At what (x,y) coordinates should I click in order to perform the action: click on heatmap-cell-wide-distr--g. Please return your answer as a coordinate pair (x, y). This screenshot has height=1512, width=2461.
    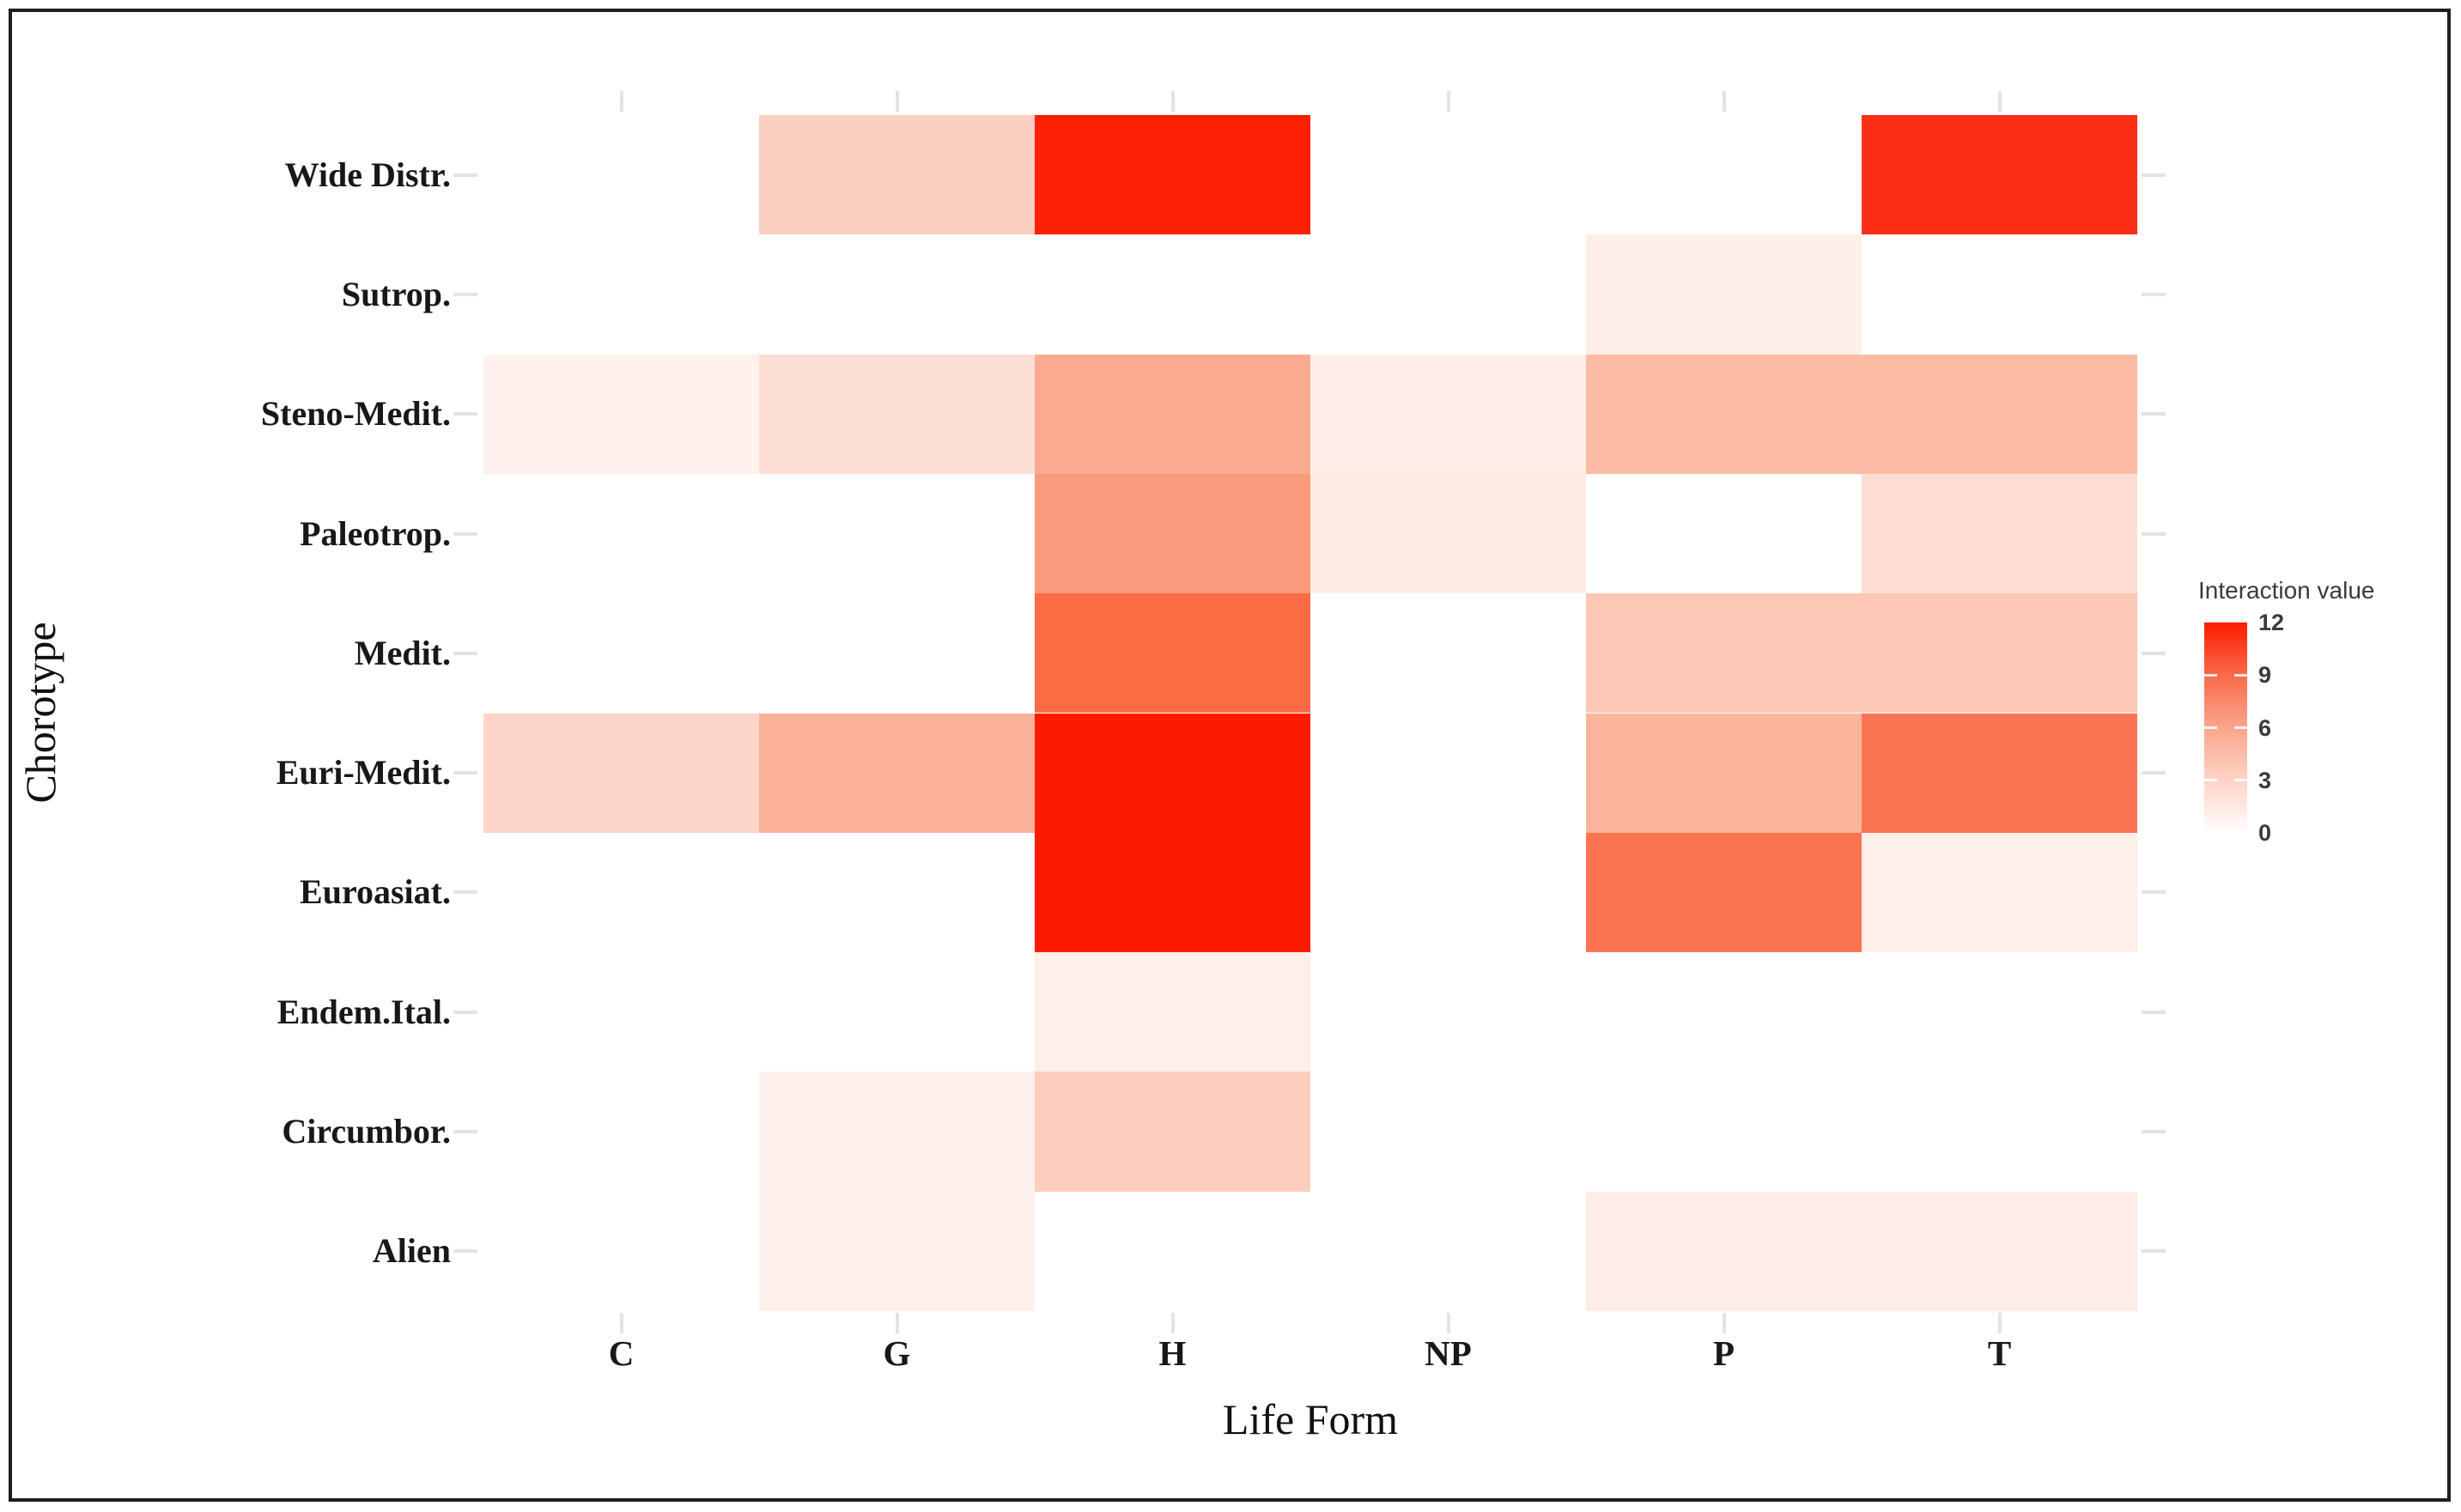
    Looking at the image, I should click on (897, 175).